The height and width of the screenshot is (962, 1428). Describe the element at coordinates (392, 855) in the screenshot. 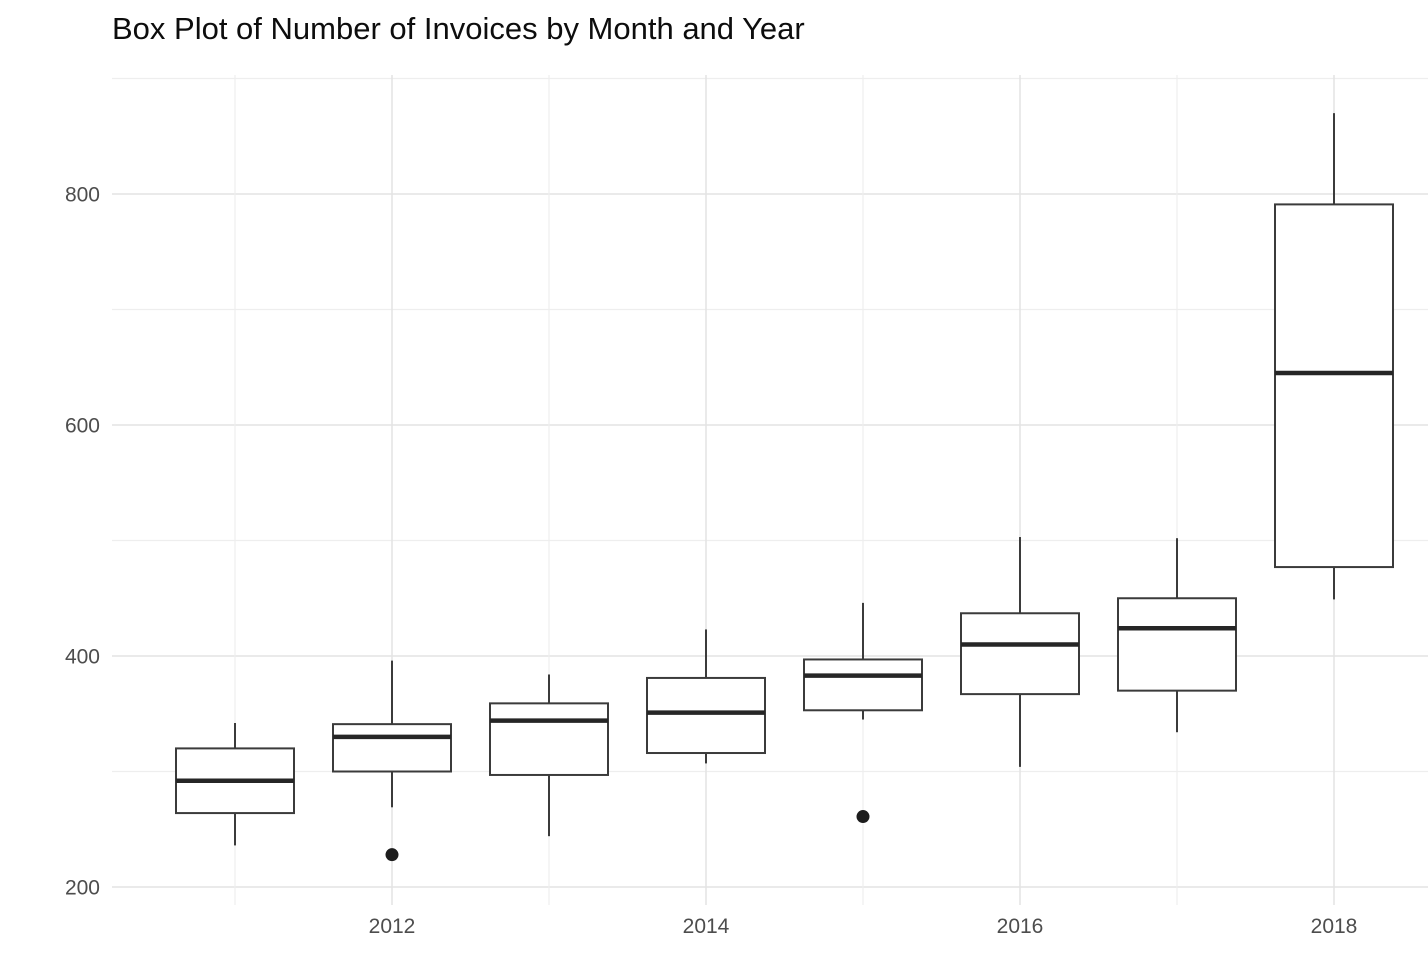

I see `outlier-point-2012` at that location.